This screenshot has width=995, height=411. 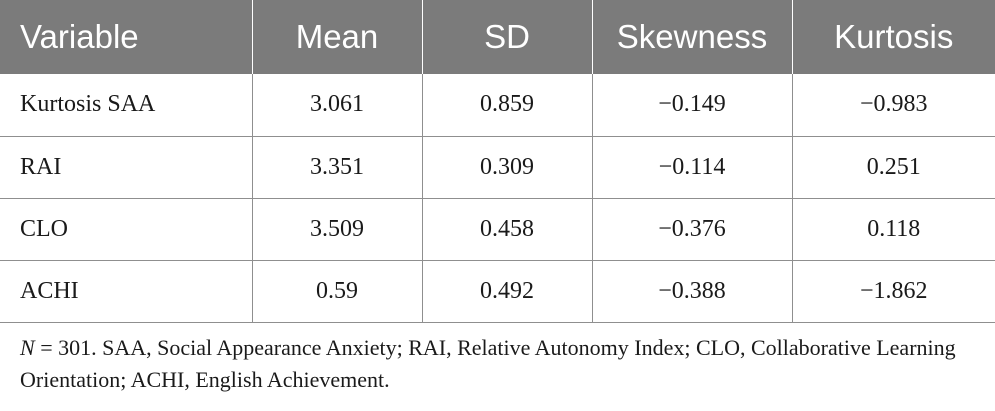 I want to click on cell-skewness: −0.388, so click(x=691, y=291).